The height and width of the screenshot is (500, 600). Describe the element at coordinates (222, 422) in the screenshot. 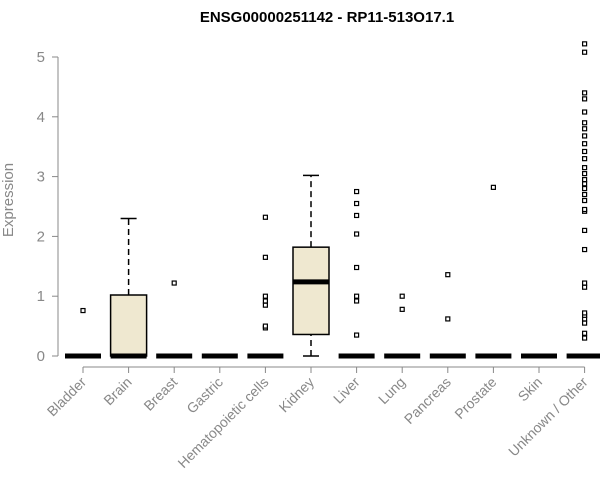

I see `x-tick-label: Hematopoietic cells` at that location.